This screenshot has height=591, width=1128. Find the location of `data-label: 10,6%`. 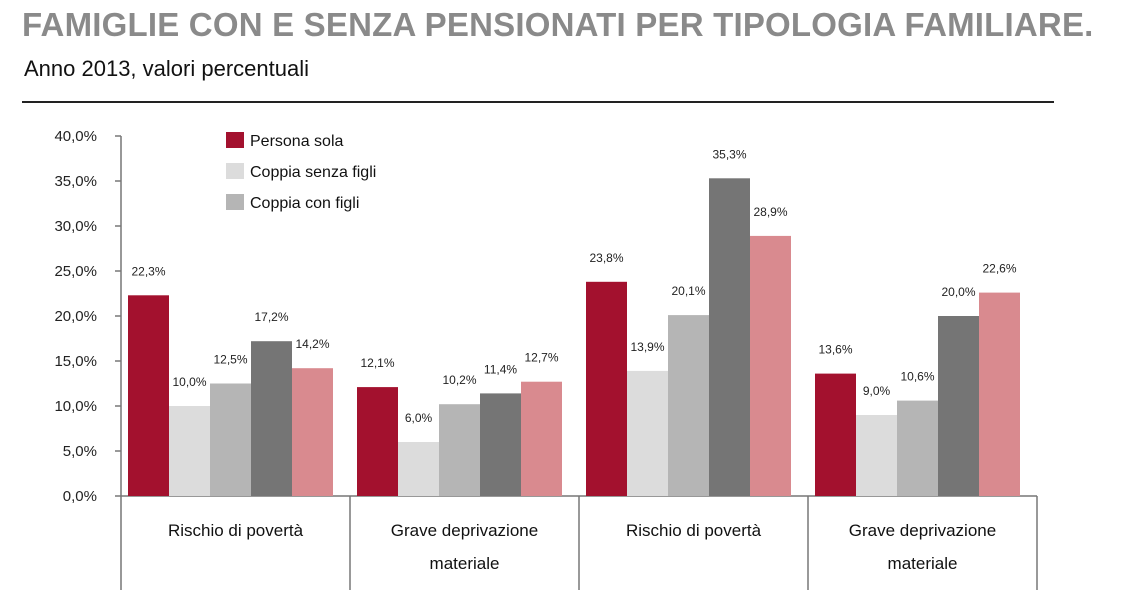

data-label: 10,6% is located at coordinates (917, 377).